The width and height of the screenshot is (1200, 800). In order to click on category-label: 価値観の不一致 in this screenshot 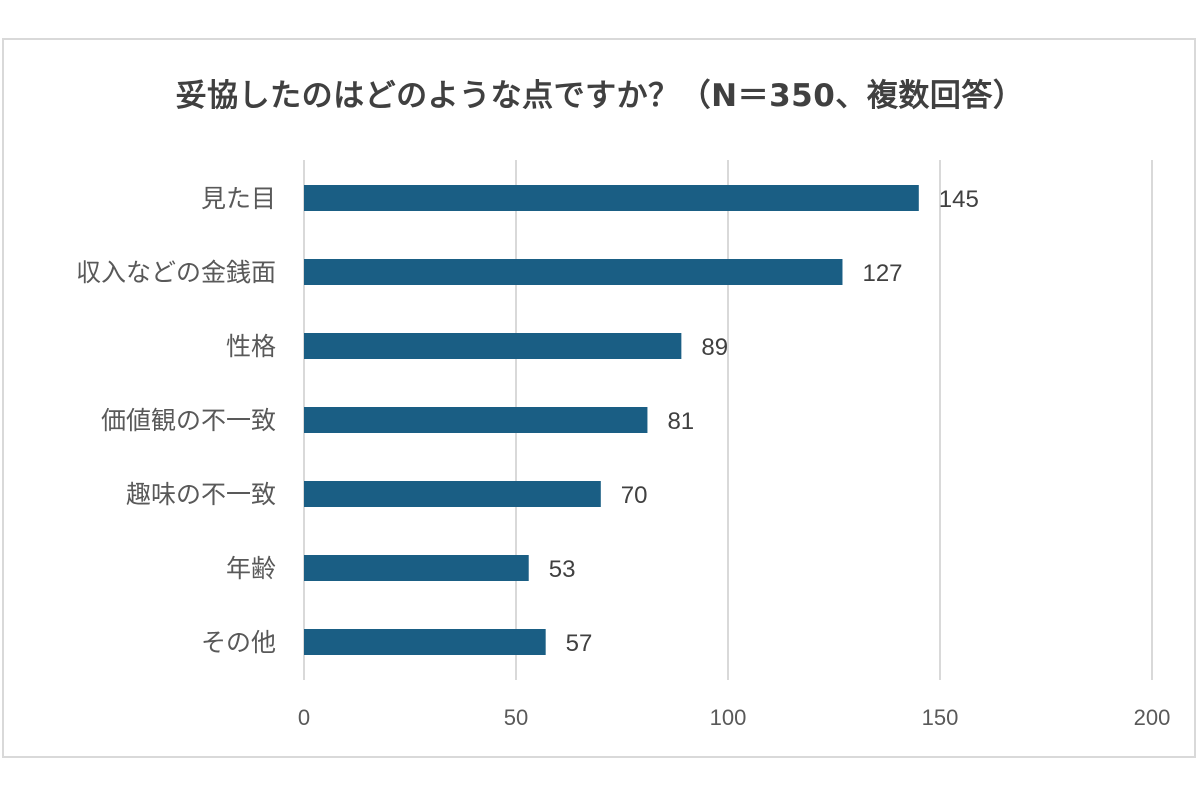, I will do `click(188, 420)`.